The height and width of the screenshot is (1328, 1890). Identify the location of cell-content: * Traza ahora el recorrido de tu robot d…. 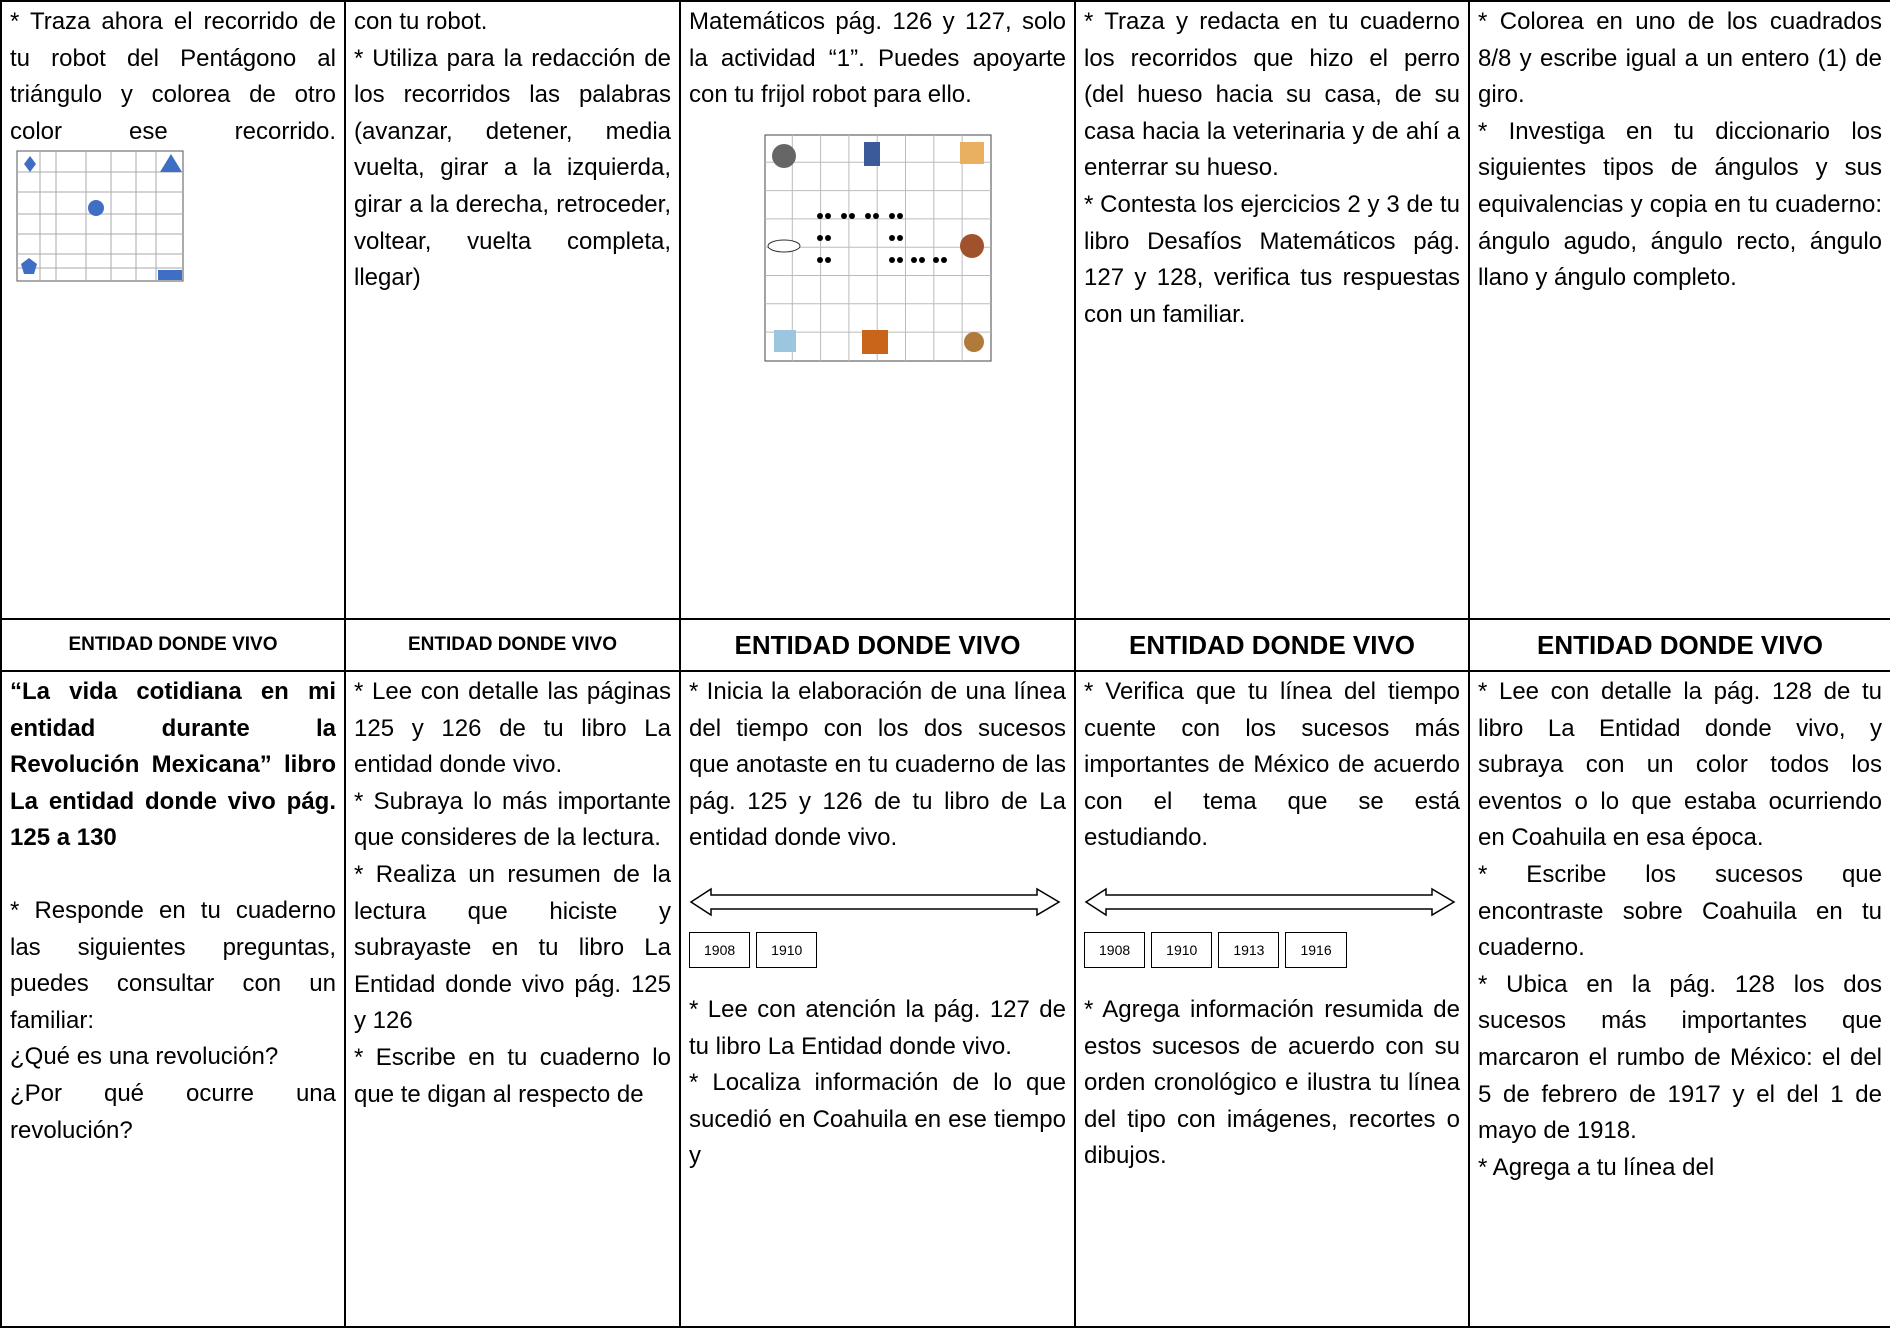
(173, 143).